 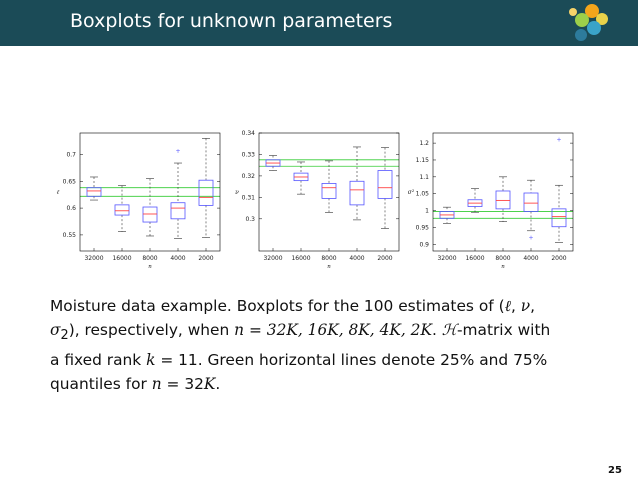 I want to click on y-tick-label: 0.65, so click(x=70, y=181).